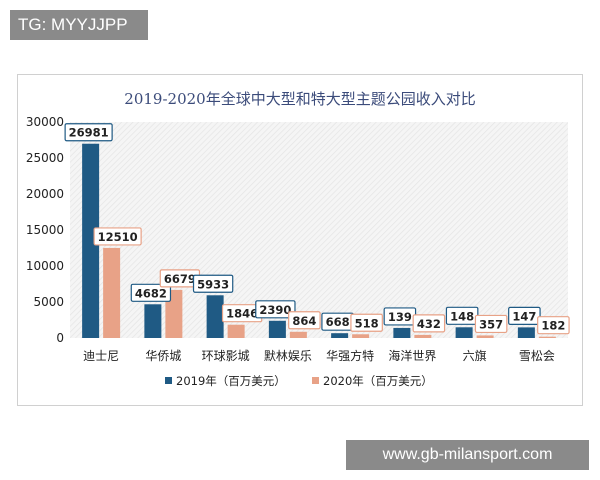  Describe the element at coordinates (467, 455) in the screenshot. I see `watermark: www.gb-milansport.com` at that location.